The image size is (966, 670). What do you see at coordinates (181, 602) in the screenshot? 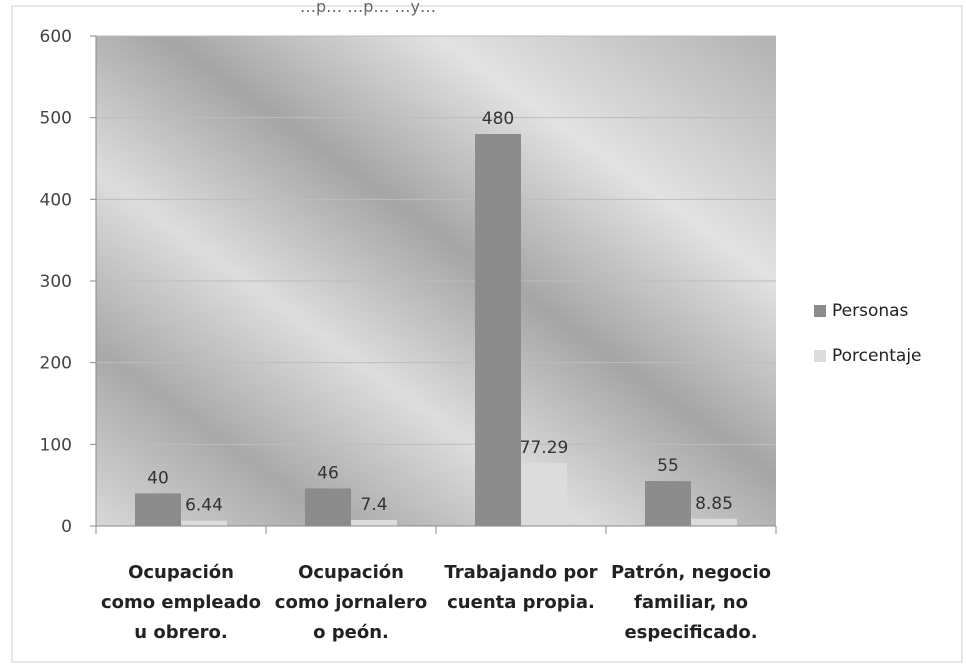
I see `x-tick-label: como empleado` at bounding box center [181, 602].